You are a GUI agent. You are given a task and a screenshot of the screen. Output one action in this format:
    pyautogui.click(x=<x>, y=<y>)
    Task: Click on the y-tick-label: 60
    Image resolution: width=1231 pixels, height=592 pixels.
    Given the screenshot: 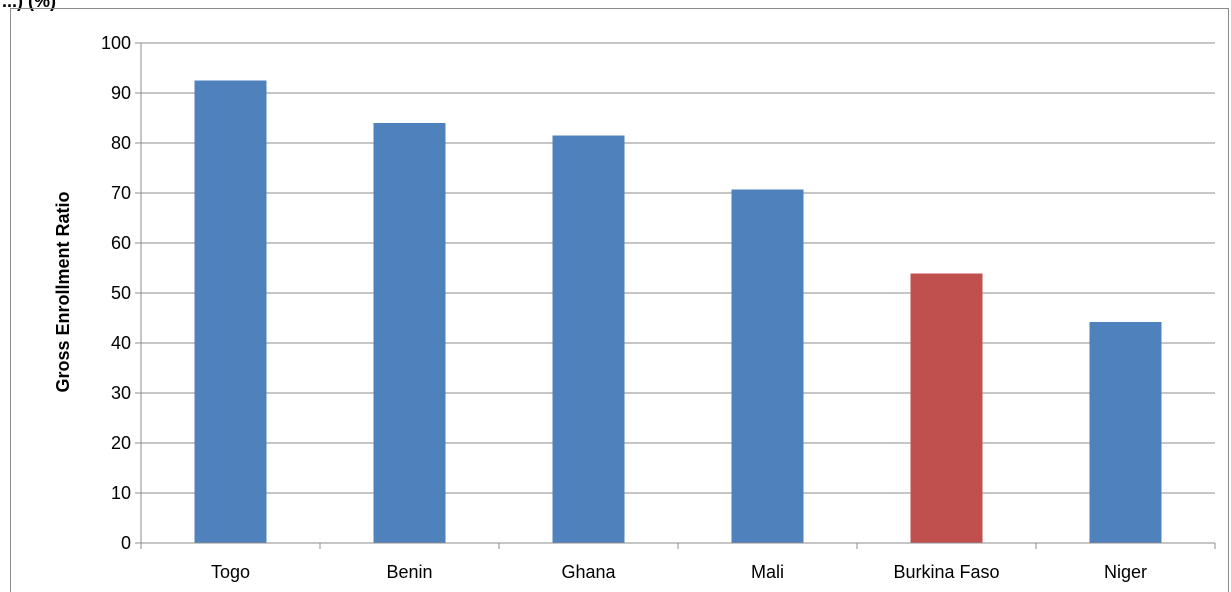 What is the action you would take?
    pyautogui.click(x=121, y=243)
    